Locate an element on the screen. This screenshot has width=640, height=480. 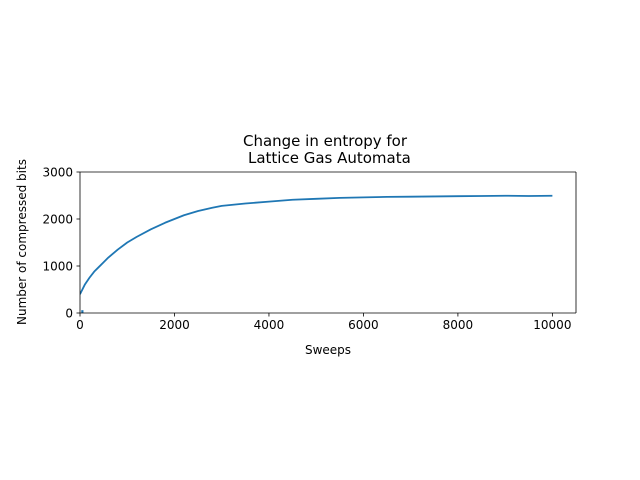
y-tick-label: 1000 is located at coordinates (57, 267).